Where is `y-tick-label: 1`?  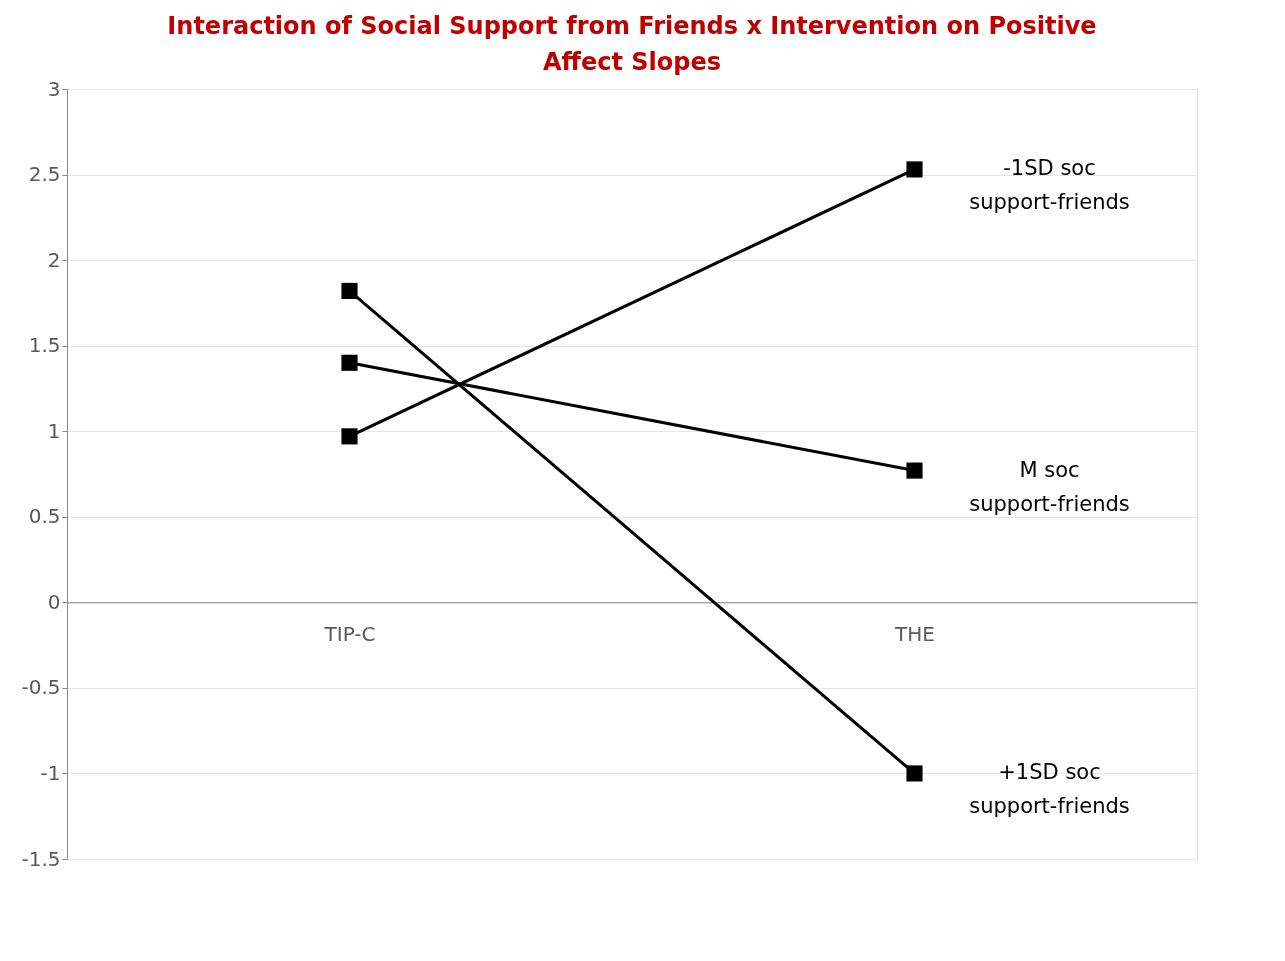
y-tick-label: 1 is located at coordinates (54, 430).